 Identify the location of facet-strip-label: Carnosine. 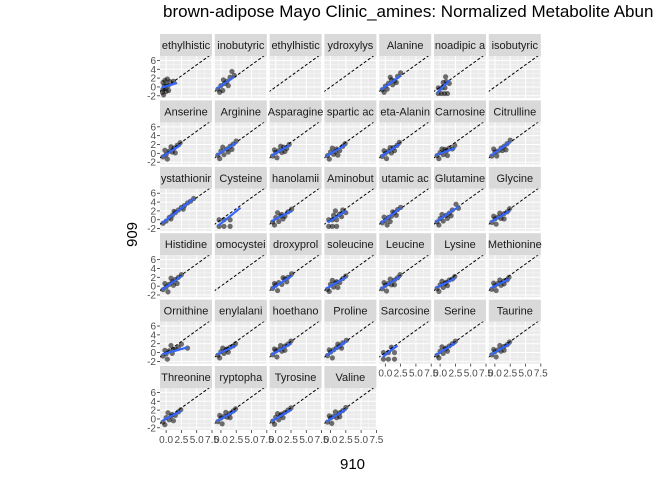
(460, 112).